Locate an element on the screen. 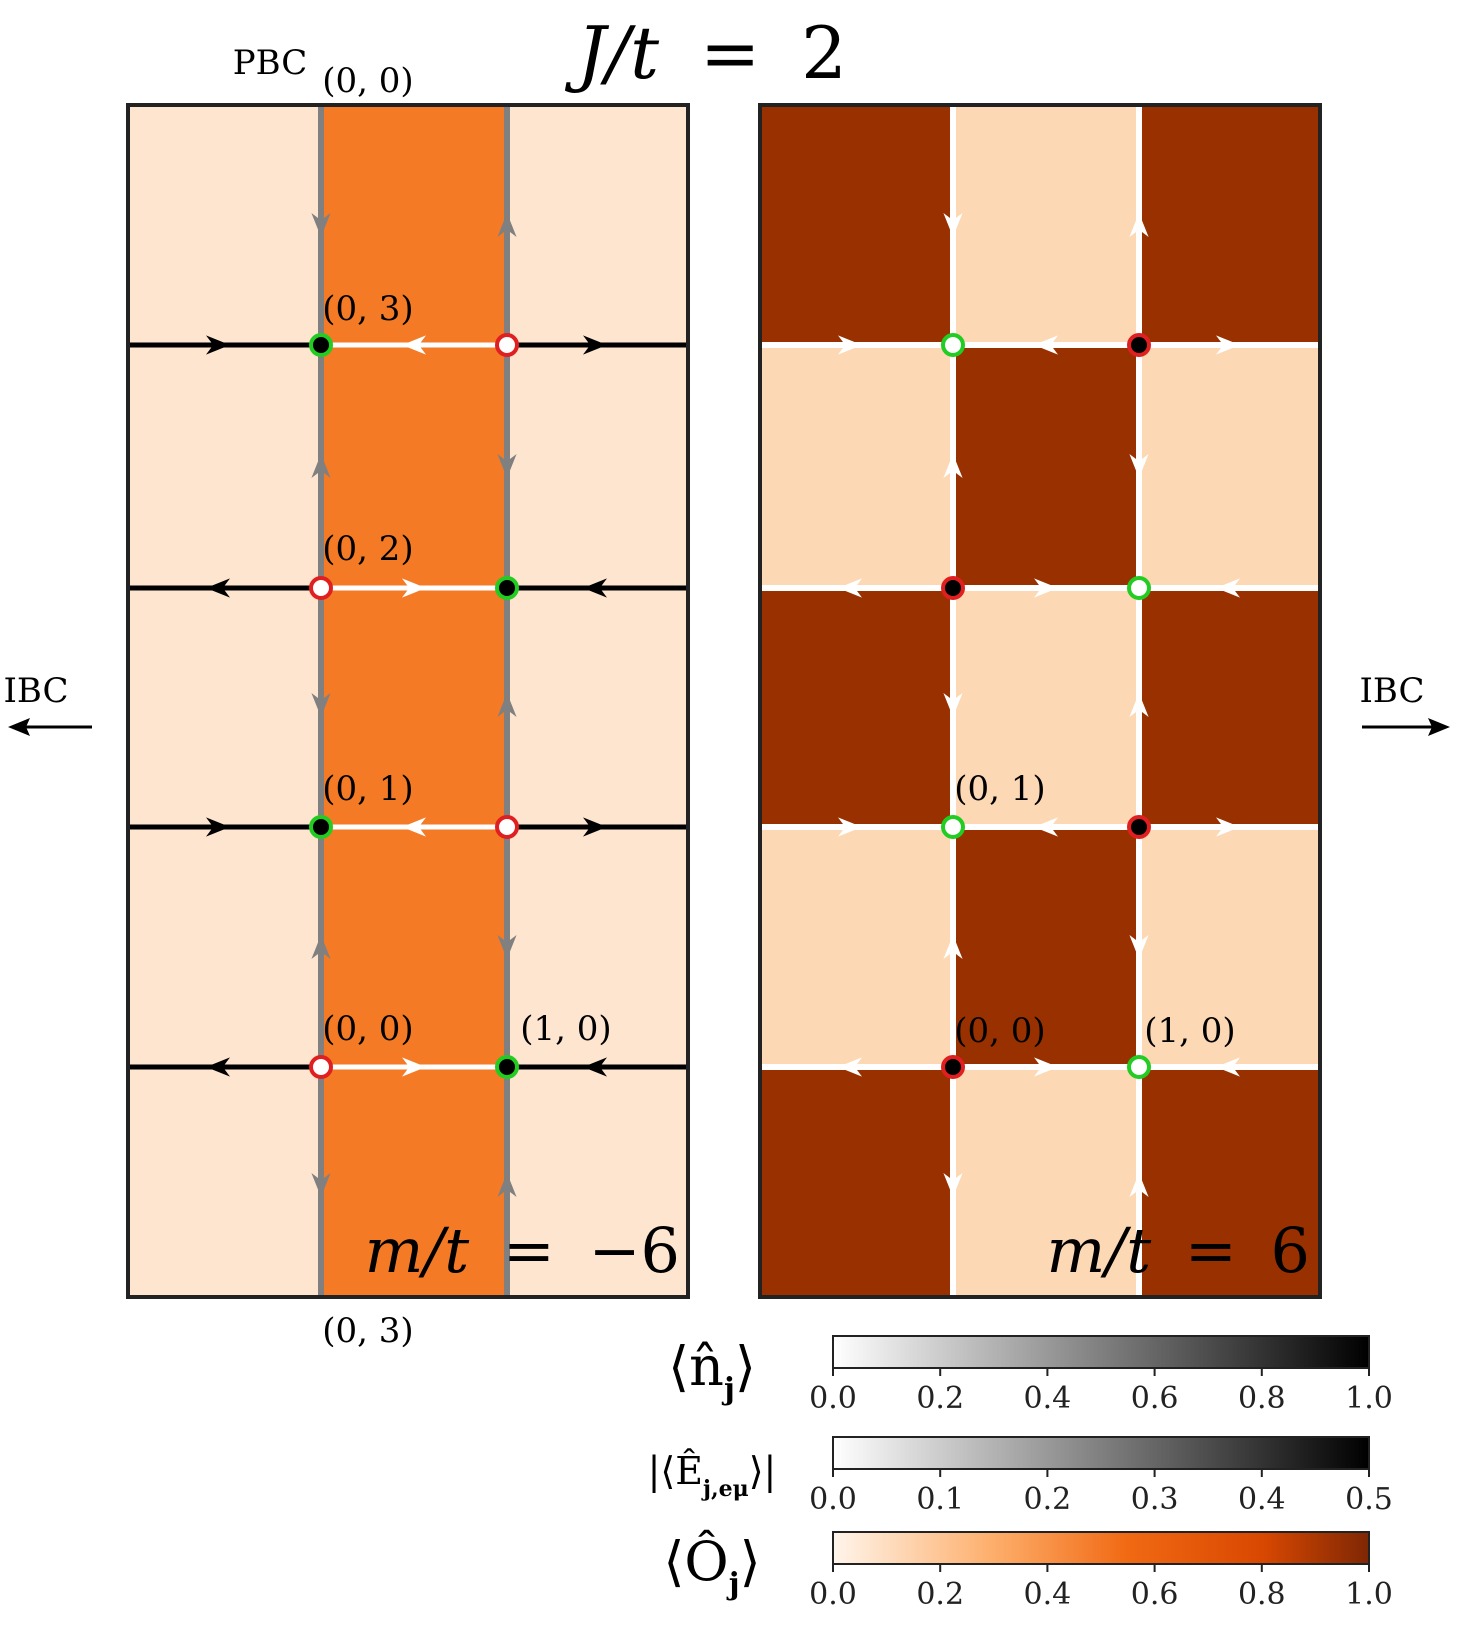 The image size is (1462, 1636). left-mass-label: m/t = −6 is located at coordinates (522, 1250).